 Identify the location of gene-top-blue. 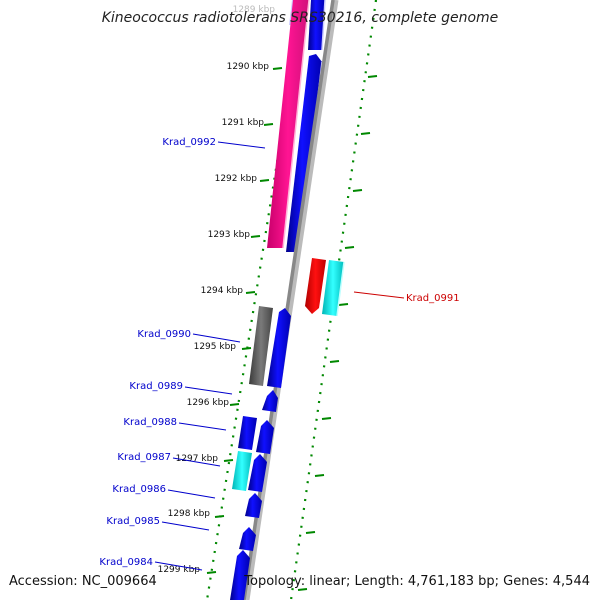
(316, 25).